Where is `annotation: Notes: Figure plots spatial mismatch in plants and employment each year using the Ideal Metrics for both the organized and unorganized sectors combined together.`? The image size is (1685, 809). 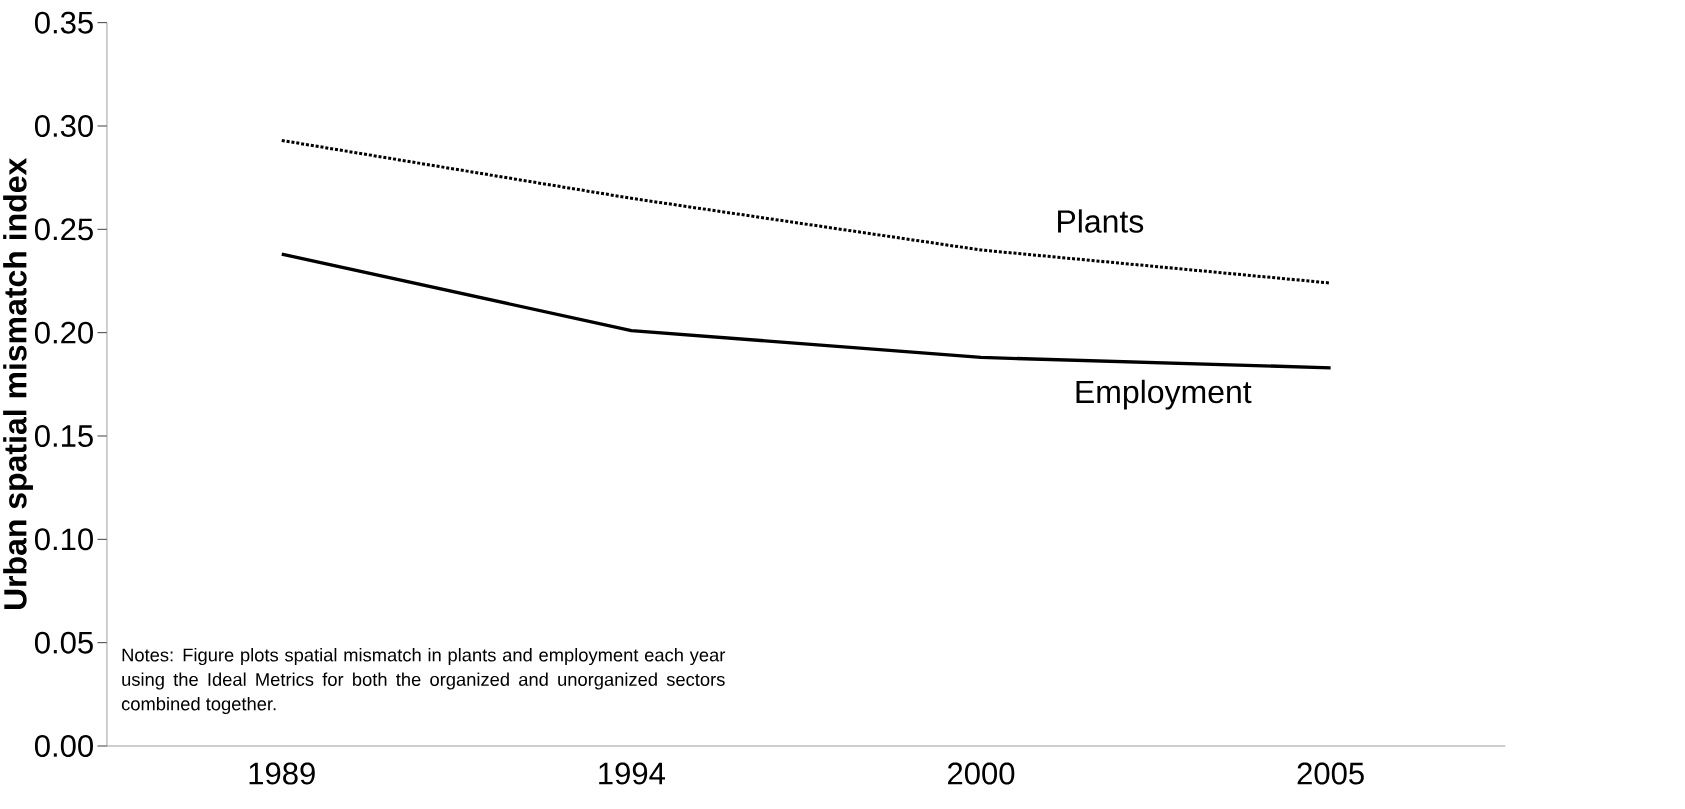 annotation: Notes: Figure plots spatial mismatch in plants and employment each year using the Ideal Metrics for both the organized and unorganized sectors combined together. is located at coordinates (423, 680).